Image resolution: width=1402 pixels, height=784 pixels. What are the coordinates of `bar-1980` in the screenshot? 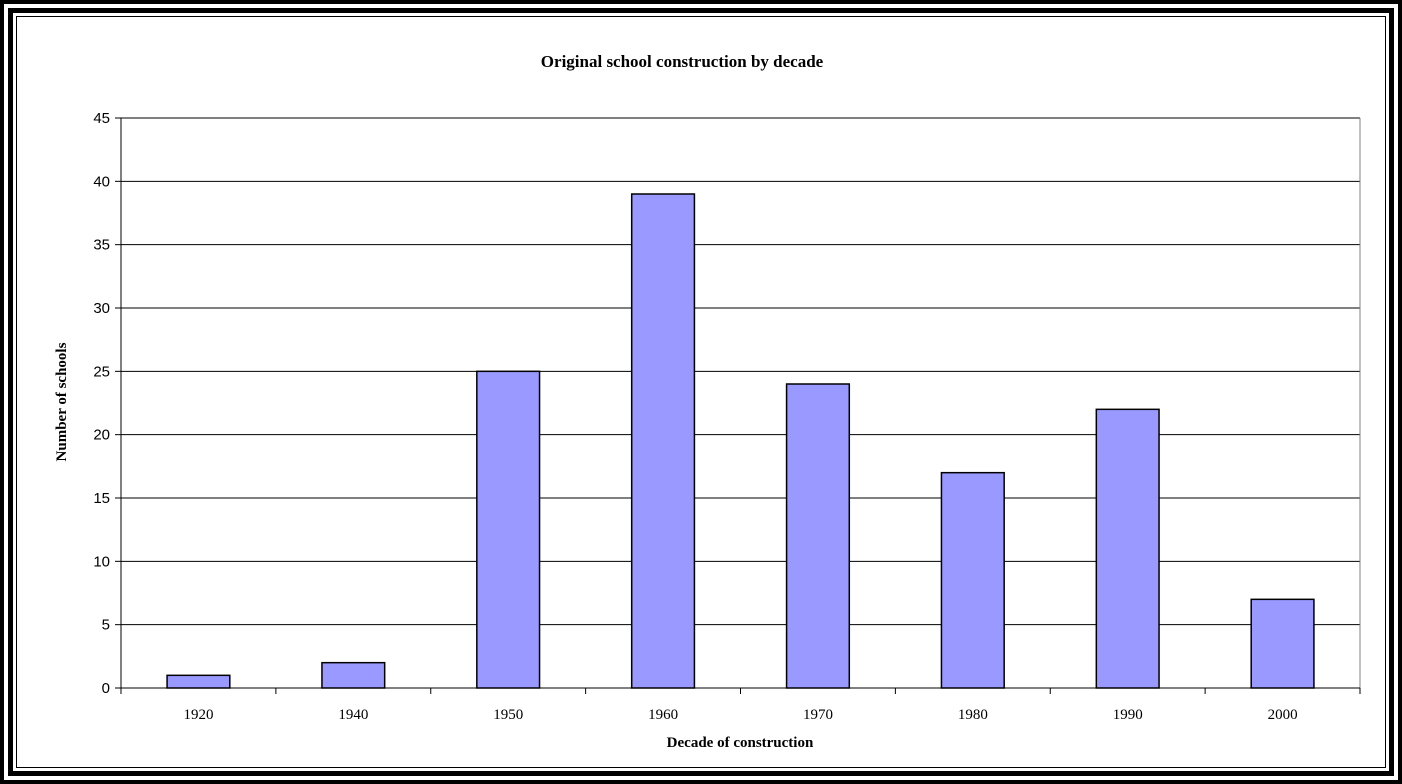 It's located at (972, 580).